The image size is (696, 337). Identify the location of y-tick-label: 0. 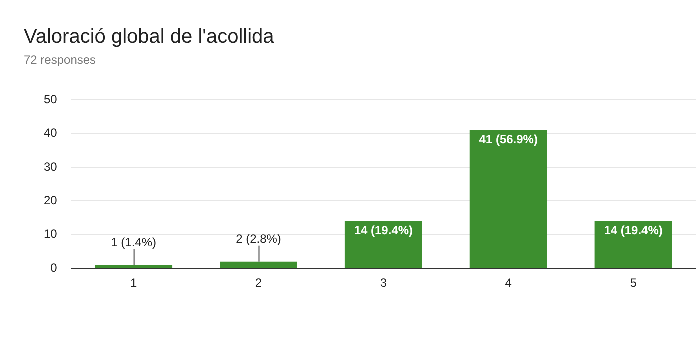
(54, 267).